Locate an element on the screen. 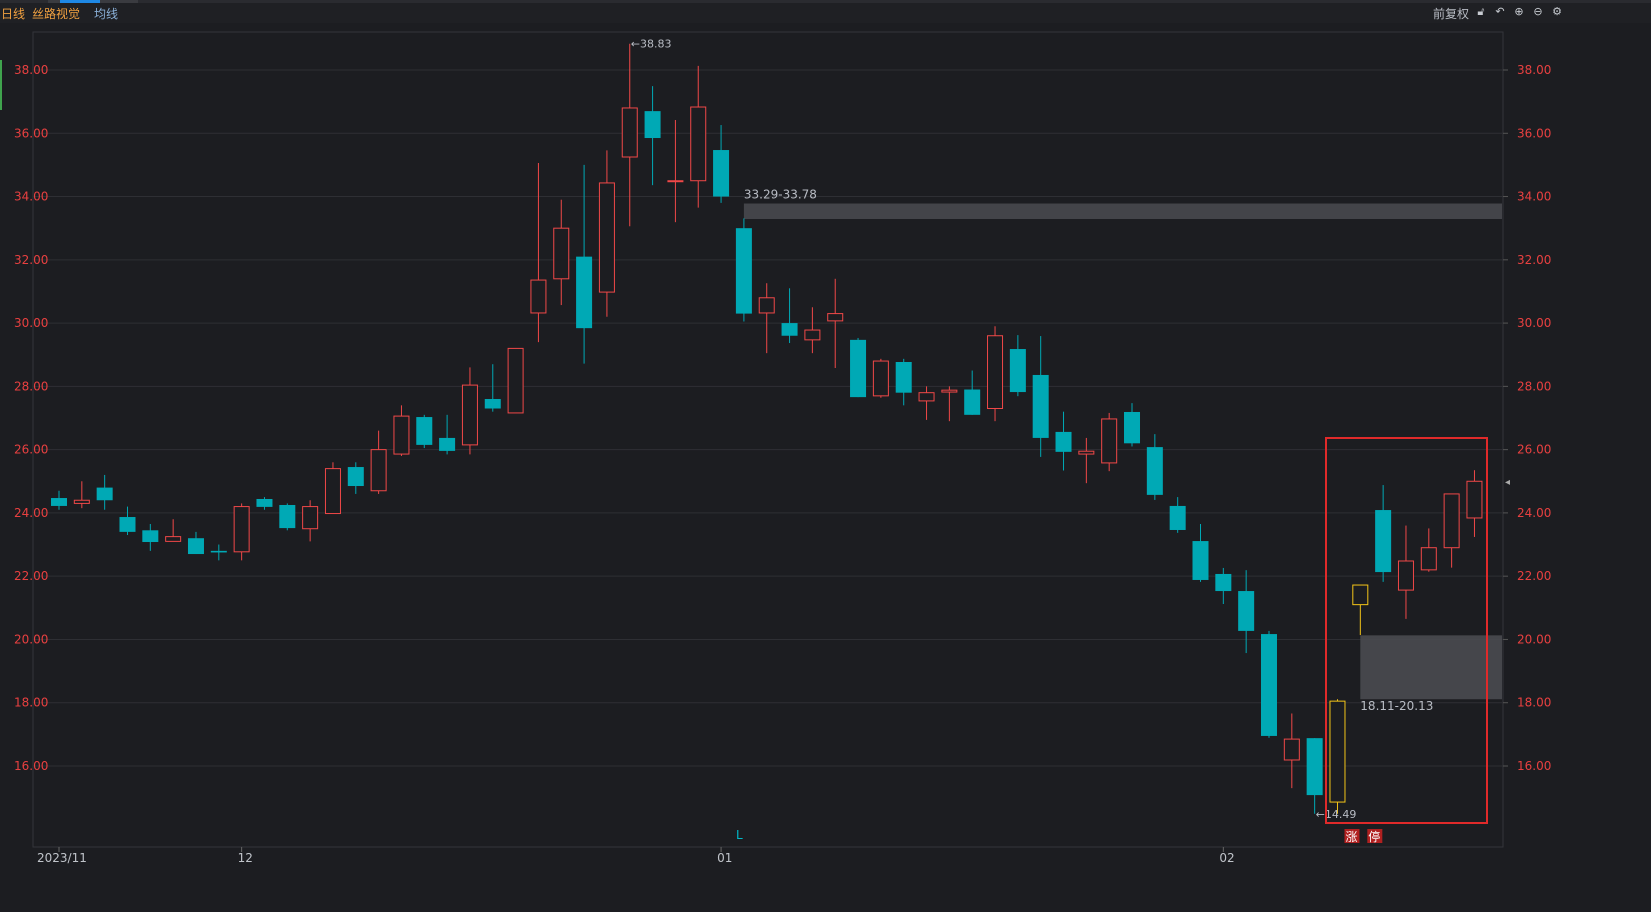 The image size is (1651, 912). x-tick-label: 12 is located at coordinates (245, 858).